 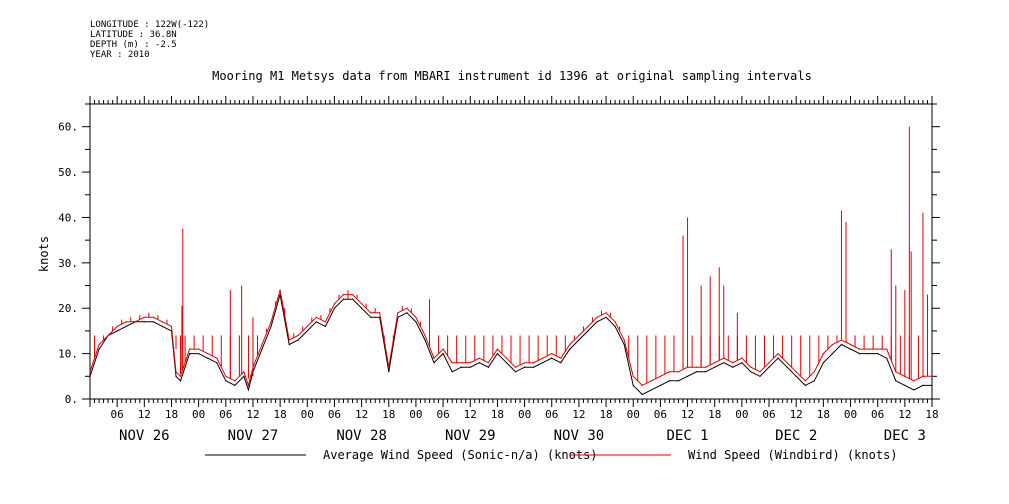 What do you see at coordinates (120, 55) in the screenshot?
I see `year-label: YEAR : 2010` at bounding box center [120, 55].